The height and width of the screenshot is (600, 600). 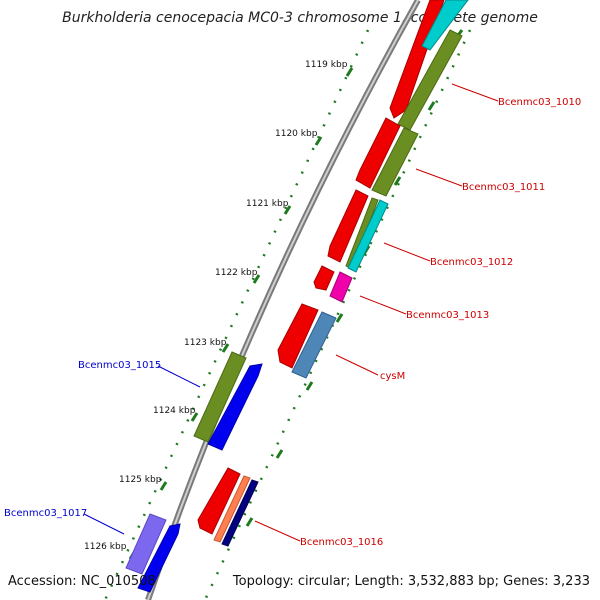 I want to click on gene-label: Bcenmc03_1011, so click(x=503, y=187).